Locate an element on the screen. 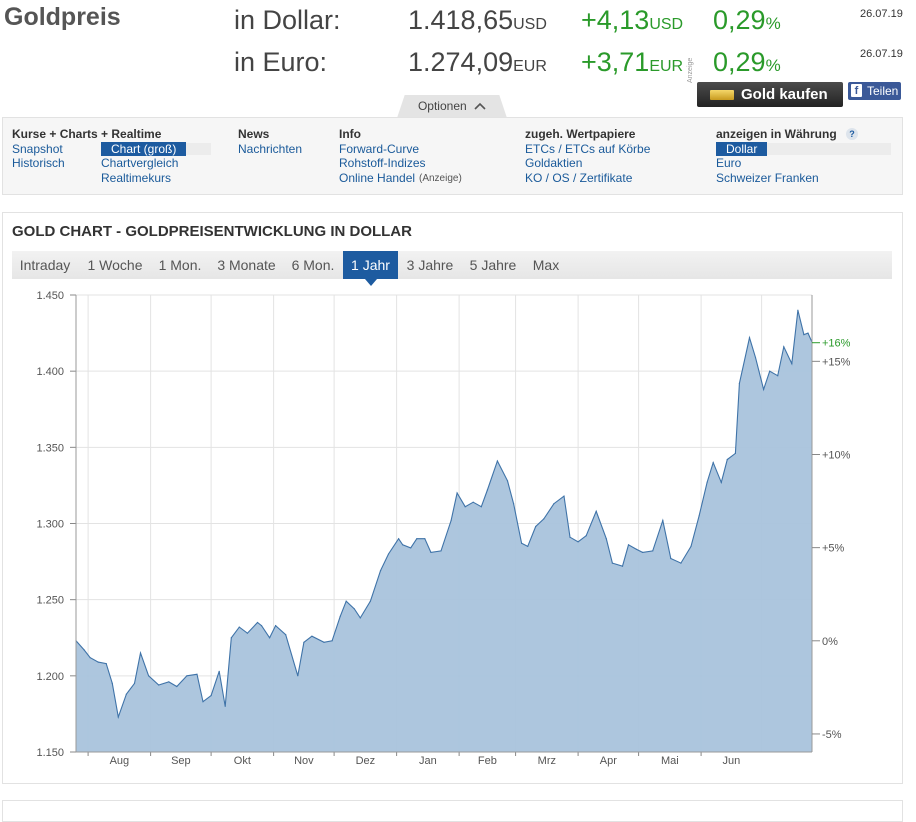 This screenshot has width=916, height=822. currency-chf: Schweizer Franken is located at coordinates (767, 178).